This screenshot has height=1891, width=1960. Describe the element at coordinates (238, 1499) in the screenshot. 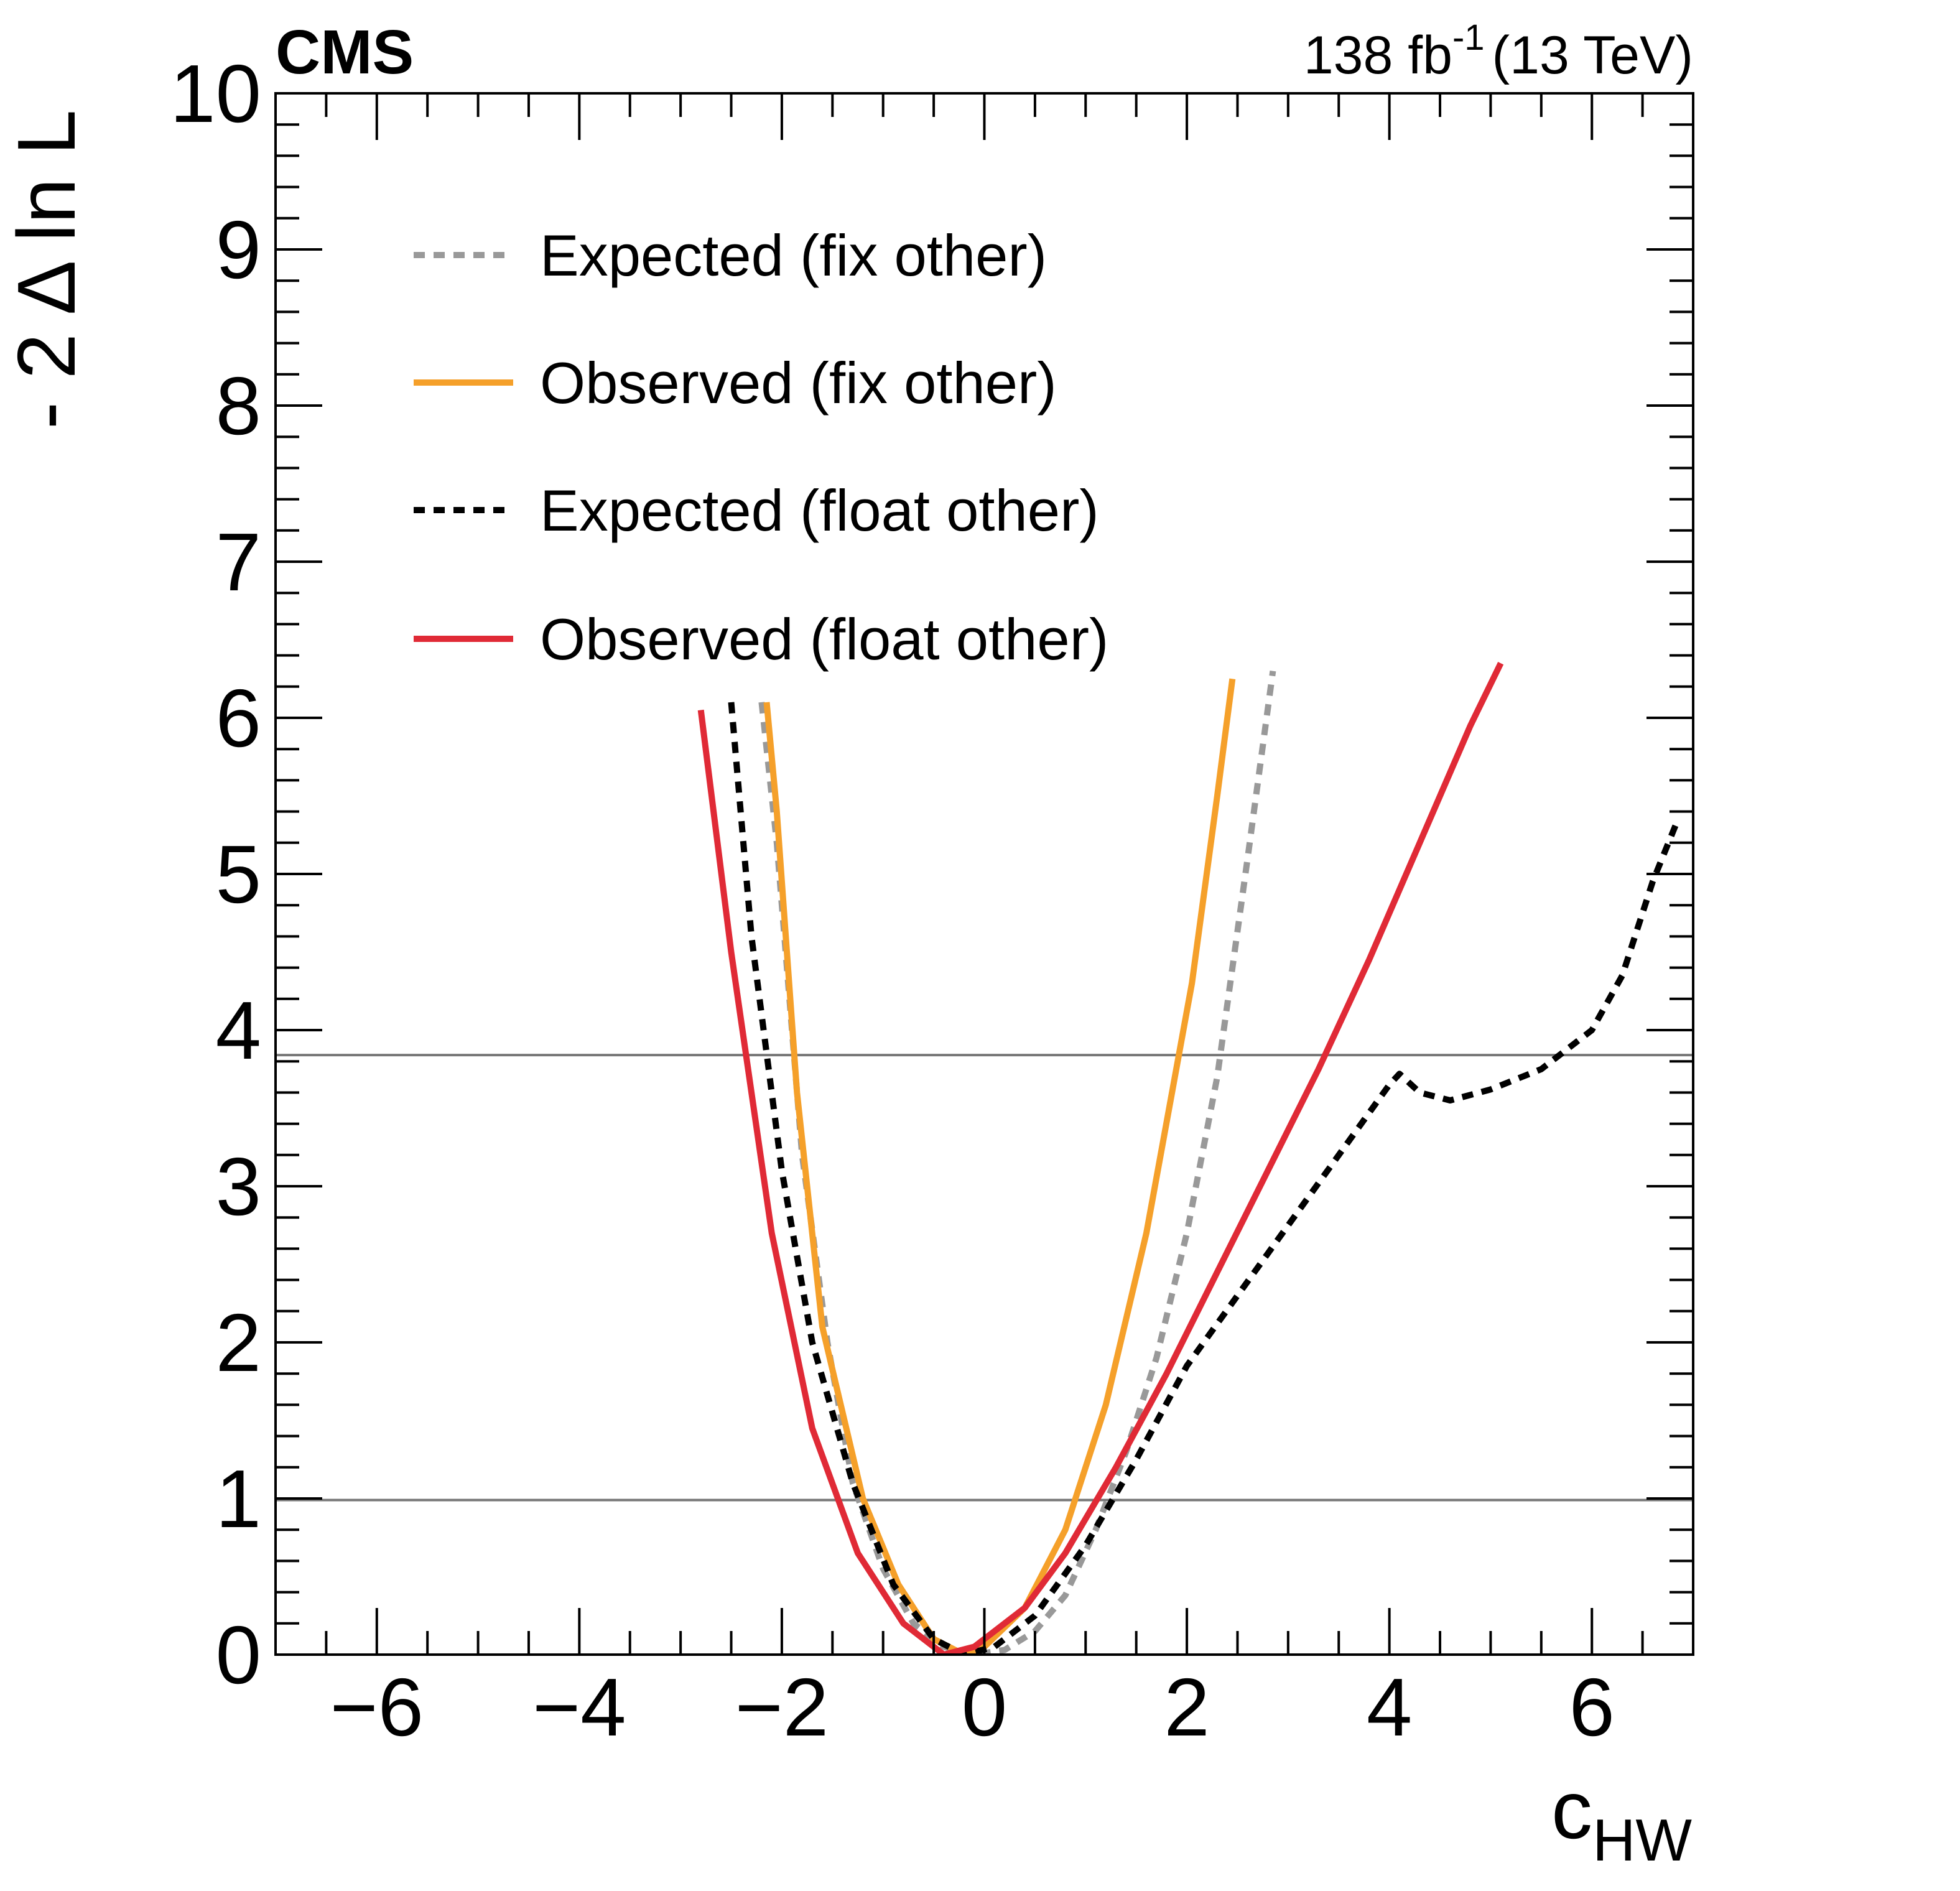

I see `y-tick-label: 1` at that location.